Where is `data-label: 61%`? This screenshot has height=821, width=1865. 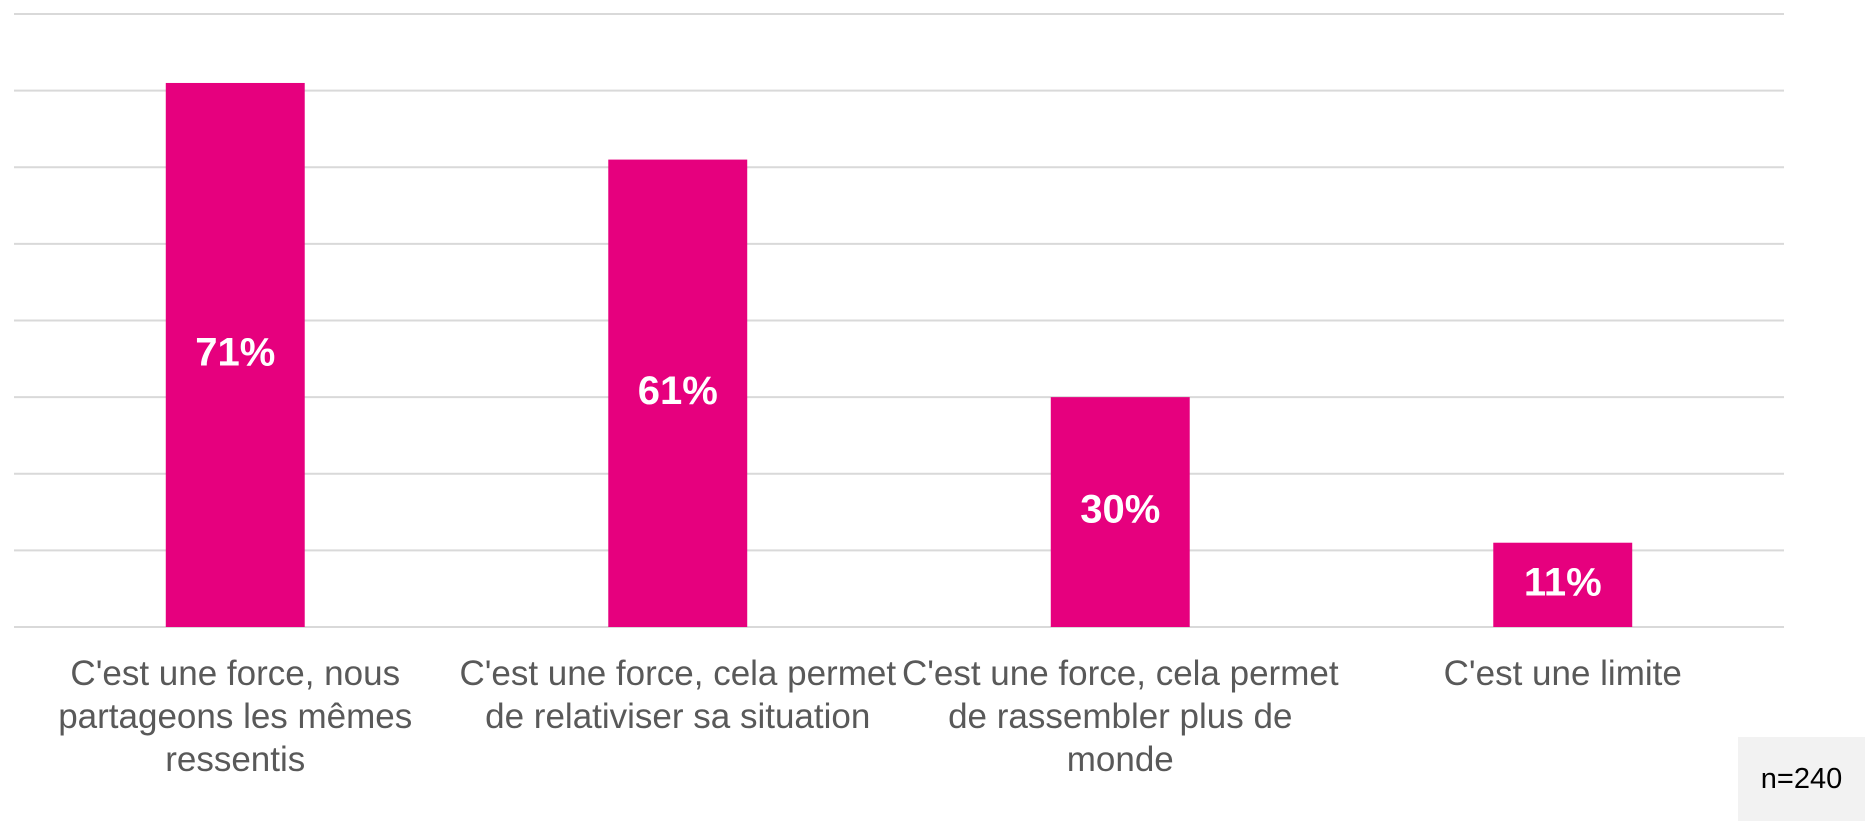
data-label: 61% is located at coordinates (678, 391).